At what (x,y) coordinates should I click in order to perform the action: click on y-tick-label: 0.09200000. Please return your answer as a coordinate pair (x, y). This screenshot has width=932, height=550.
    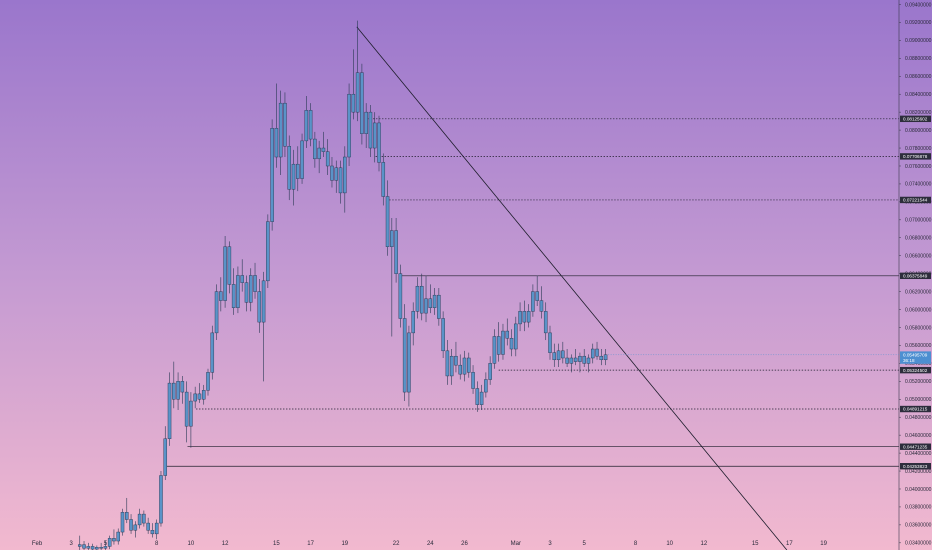
    Looking at the image, I should click on (918, 23).